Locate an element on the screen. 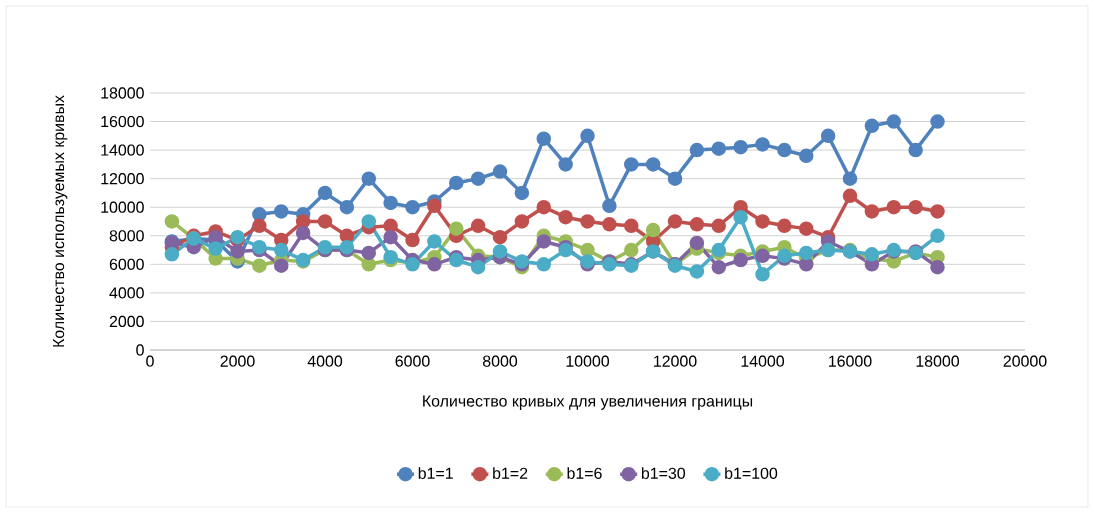 The width and height of the screenshot is (1094, 513). x-tick-label: 8000 is located at coordinates (500, 361).